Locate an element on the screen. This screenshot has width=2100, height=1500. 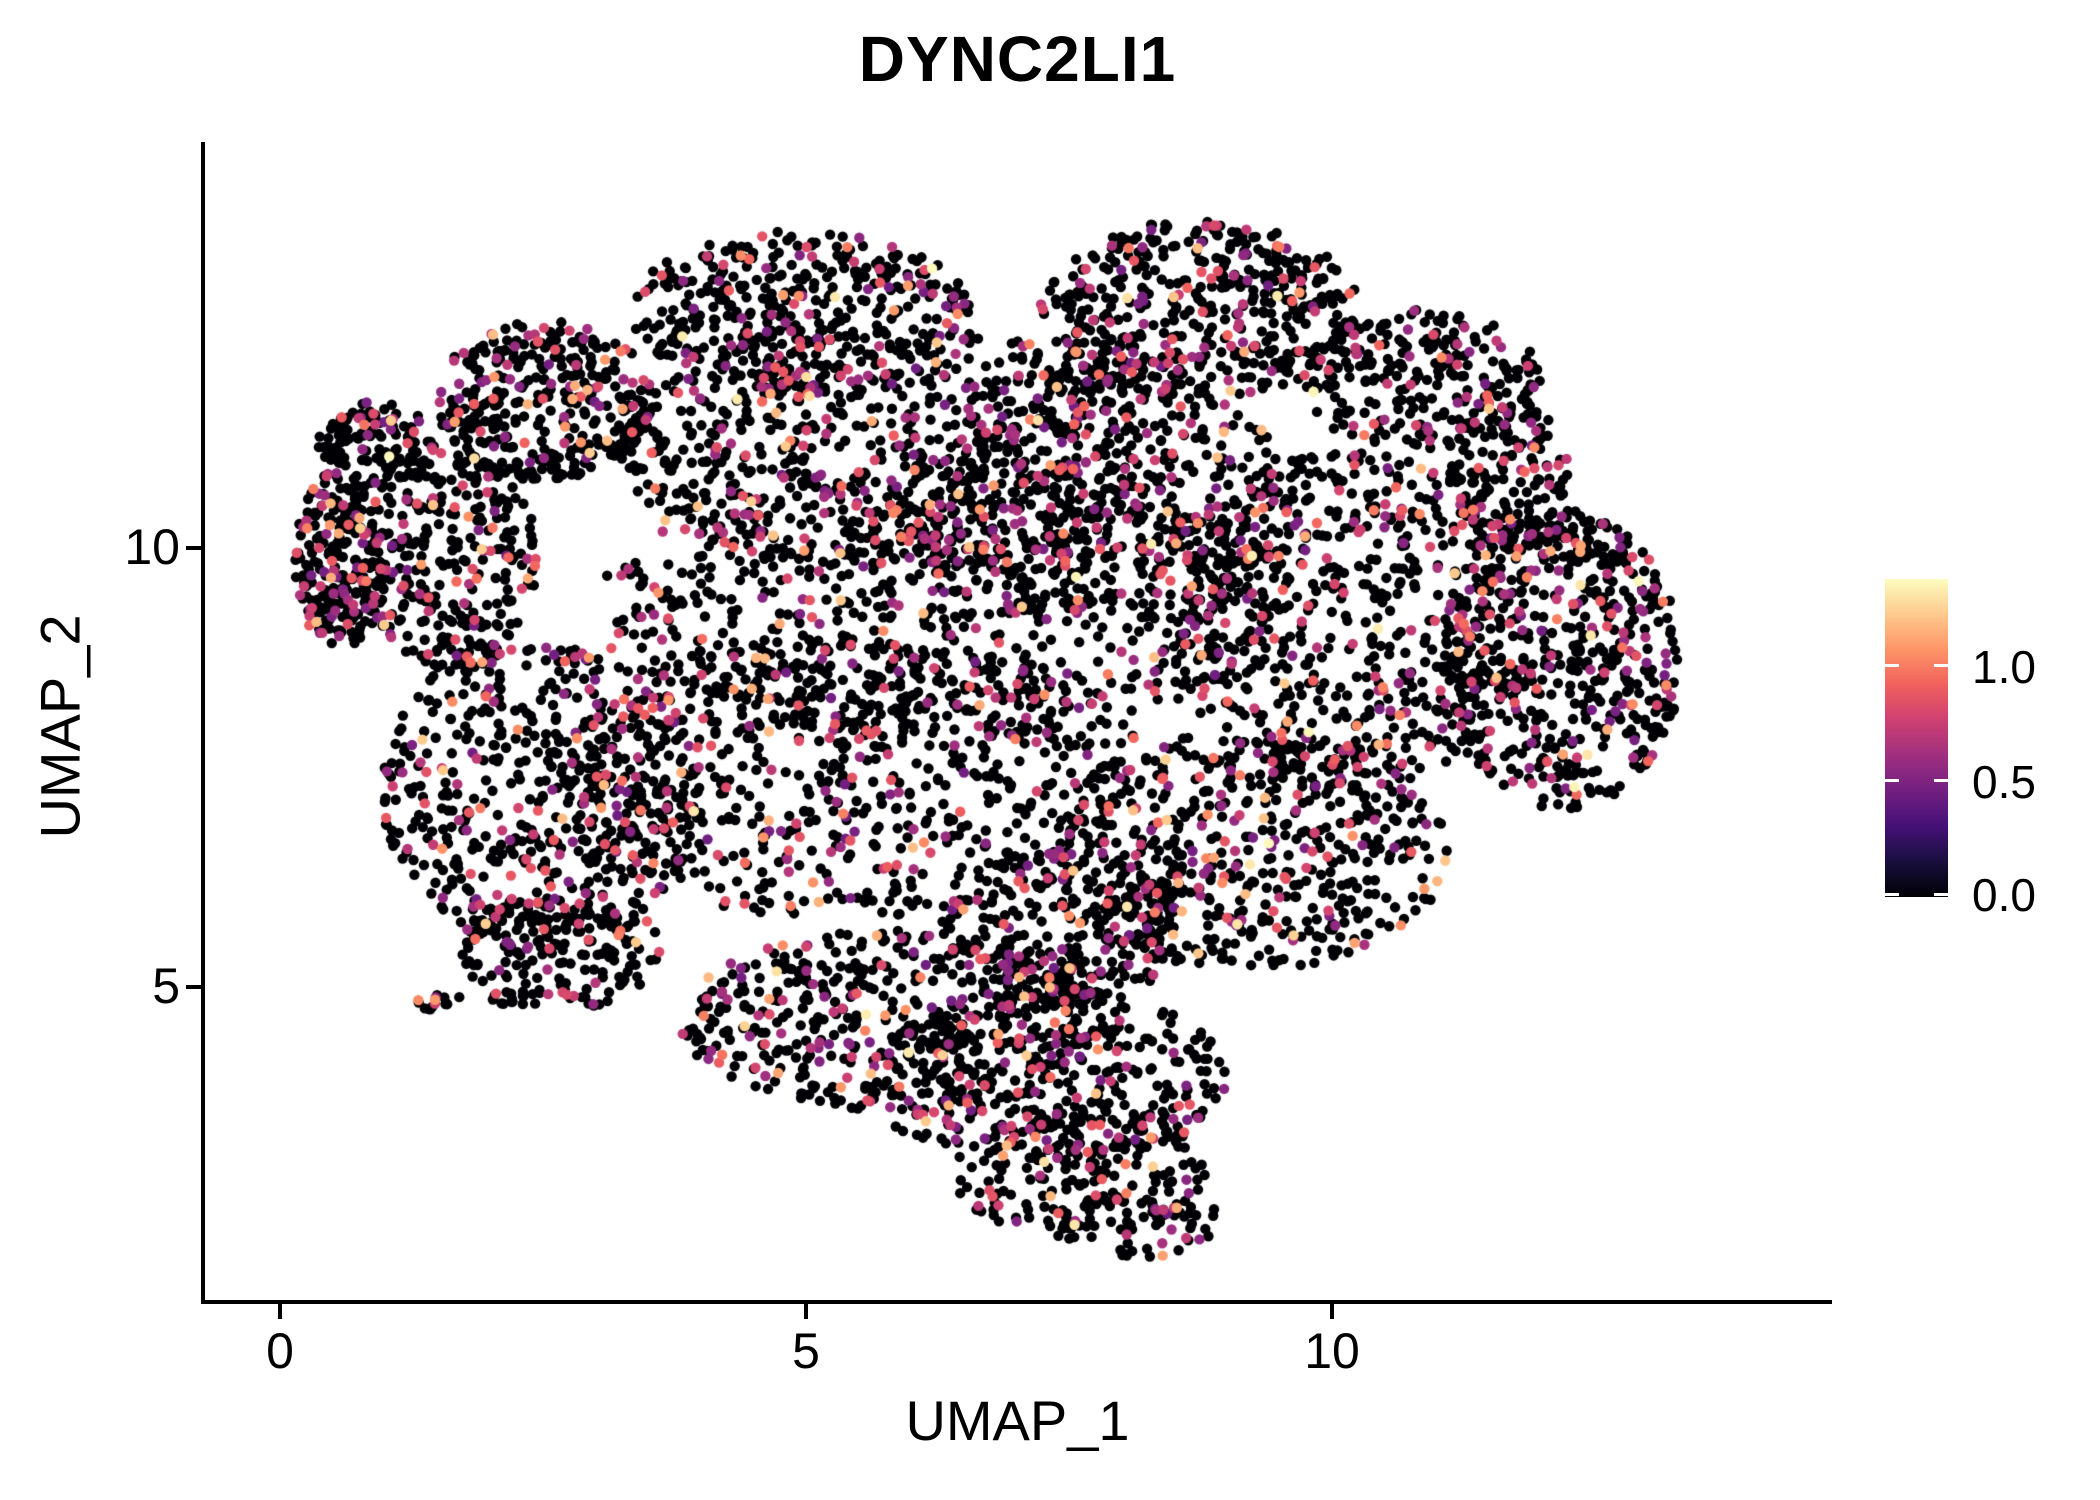
colorbar-tick-1.0-right is located at coordinates (1941, 665).